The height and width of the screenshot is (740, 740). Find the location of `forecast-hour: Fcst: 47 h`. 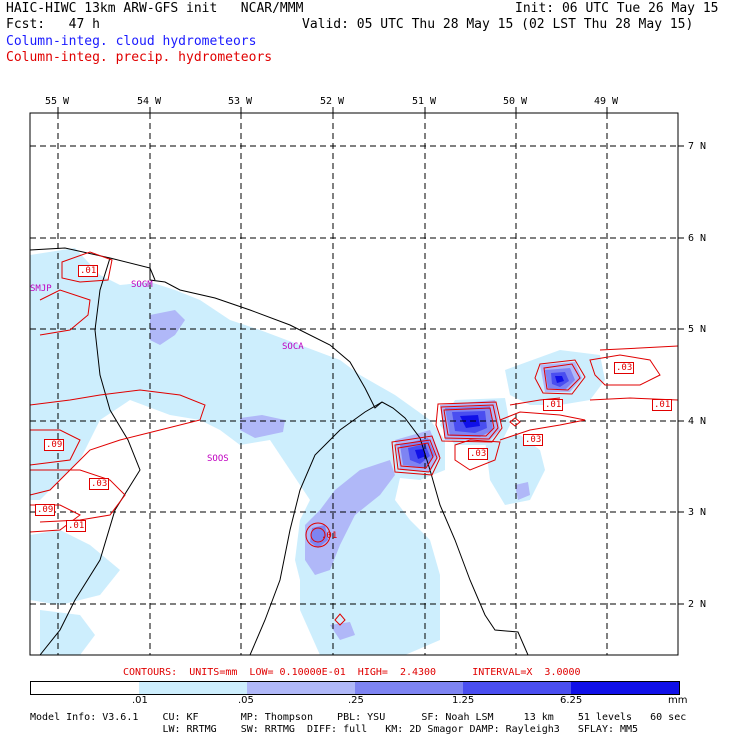

forecast-hour: Fcst: 47 h is located at coordinates (53, 24).